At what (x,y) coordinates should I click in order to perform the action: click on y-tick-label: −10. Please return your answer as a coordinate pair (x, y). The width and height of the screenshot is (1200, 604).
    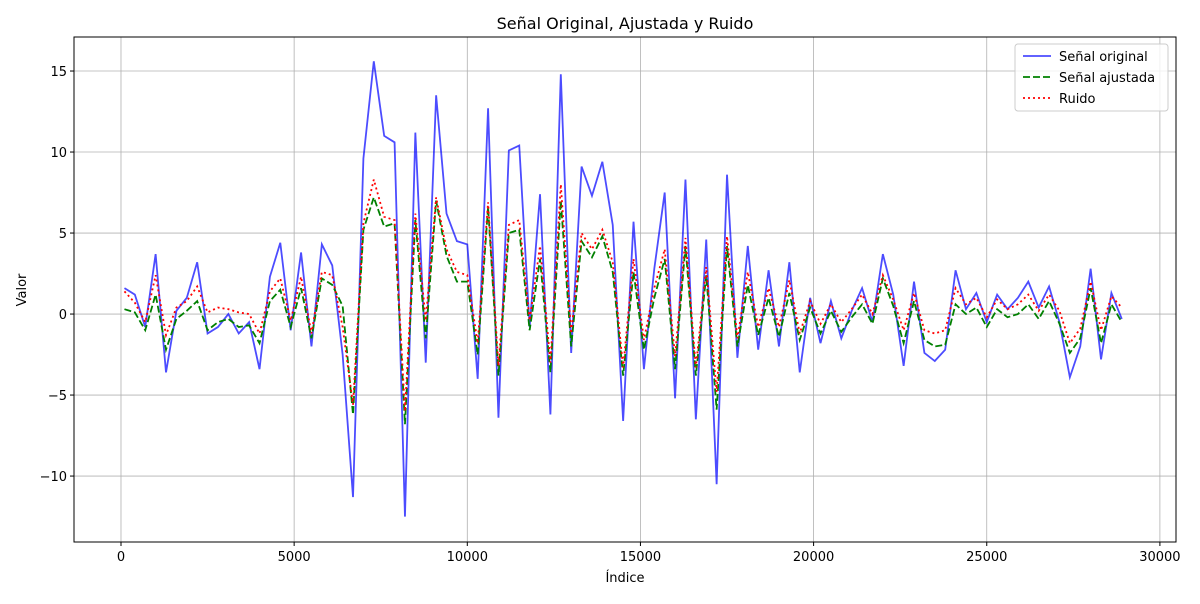
    Looking at the image, I should click on (53, 477).